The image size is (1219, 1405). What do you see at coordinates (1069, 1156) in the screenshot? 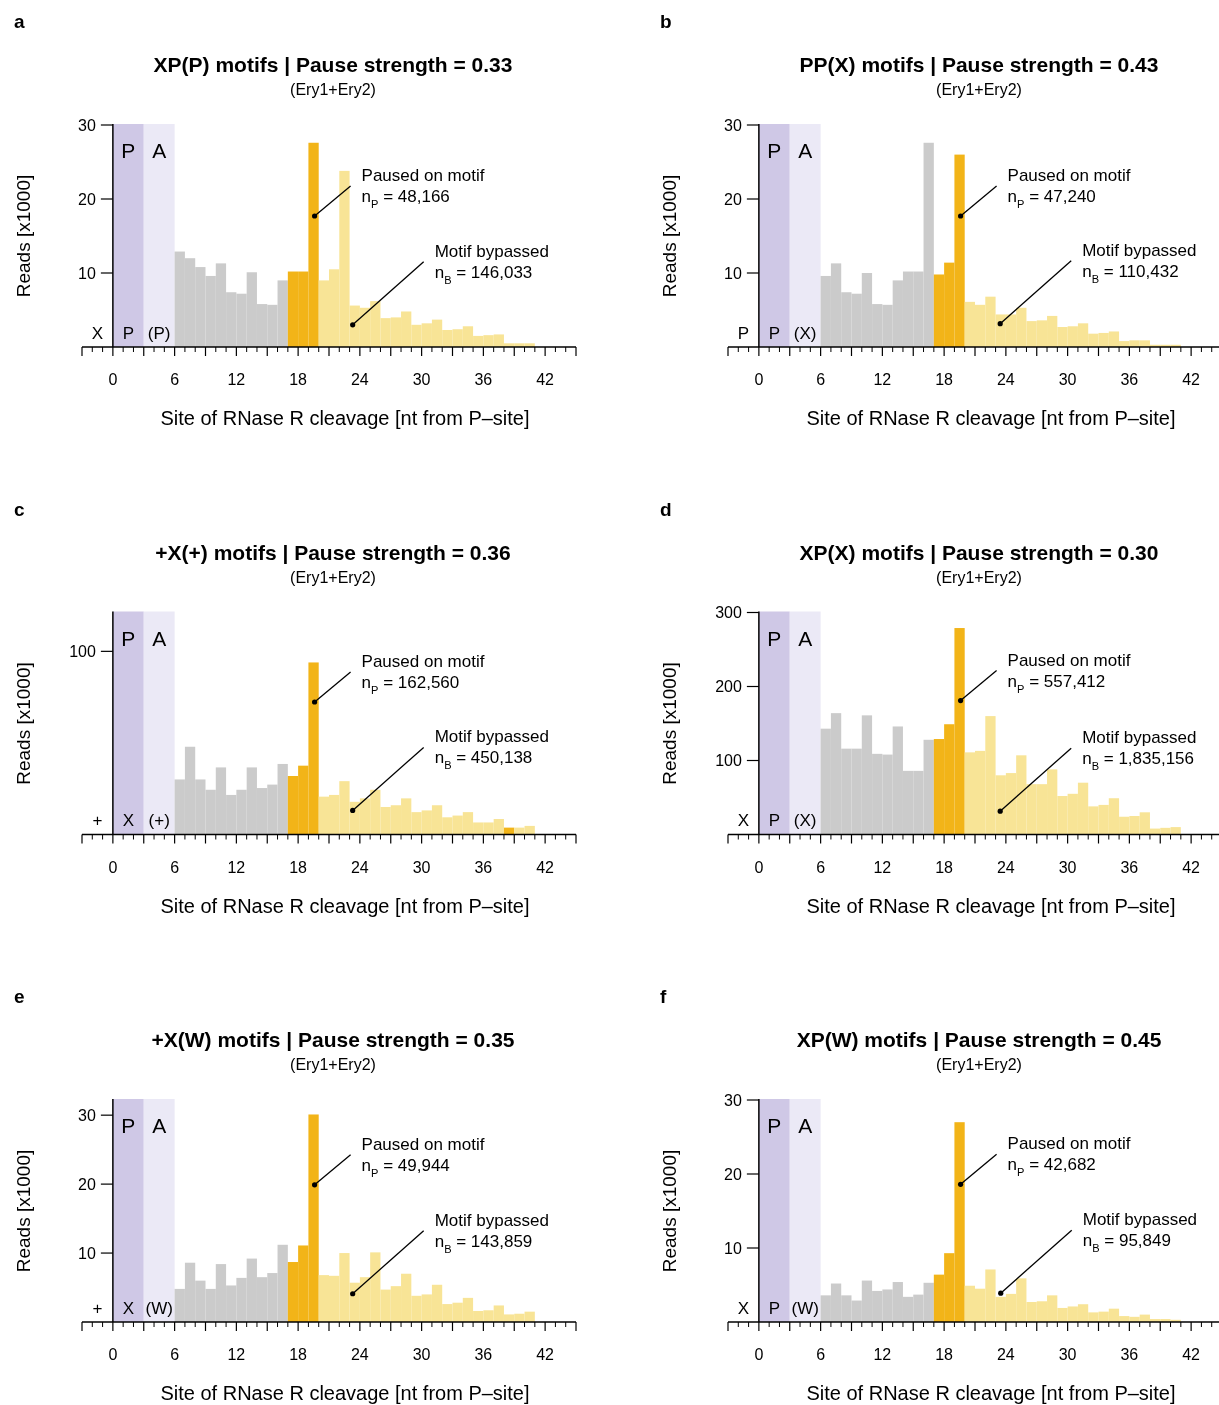
I see `annotation: Paused on motif n$_{P}$ = 42,682` at bounding box center [1069, 1156].